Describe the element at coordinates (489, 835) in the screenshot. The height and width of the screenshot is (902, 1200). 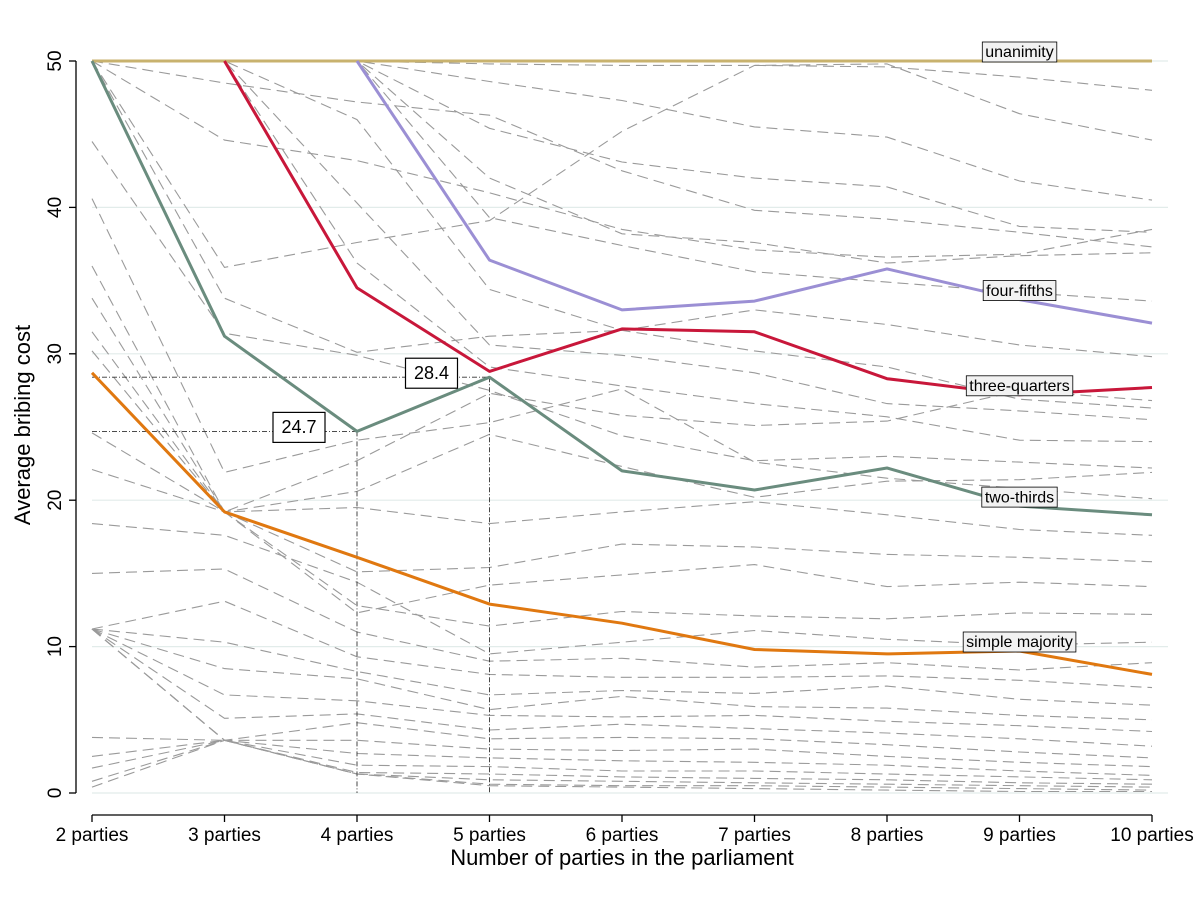
I see `x-tick-label: 5 parties` at that location.